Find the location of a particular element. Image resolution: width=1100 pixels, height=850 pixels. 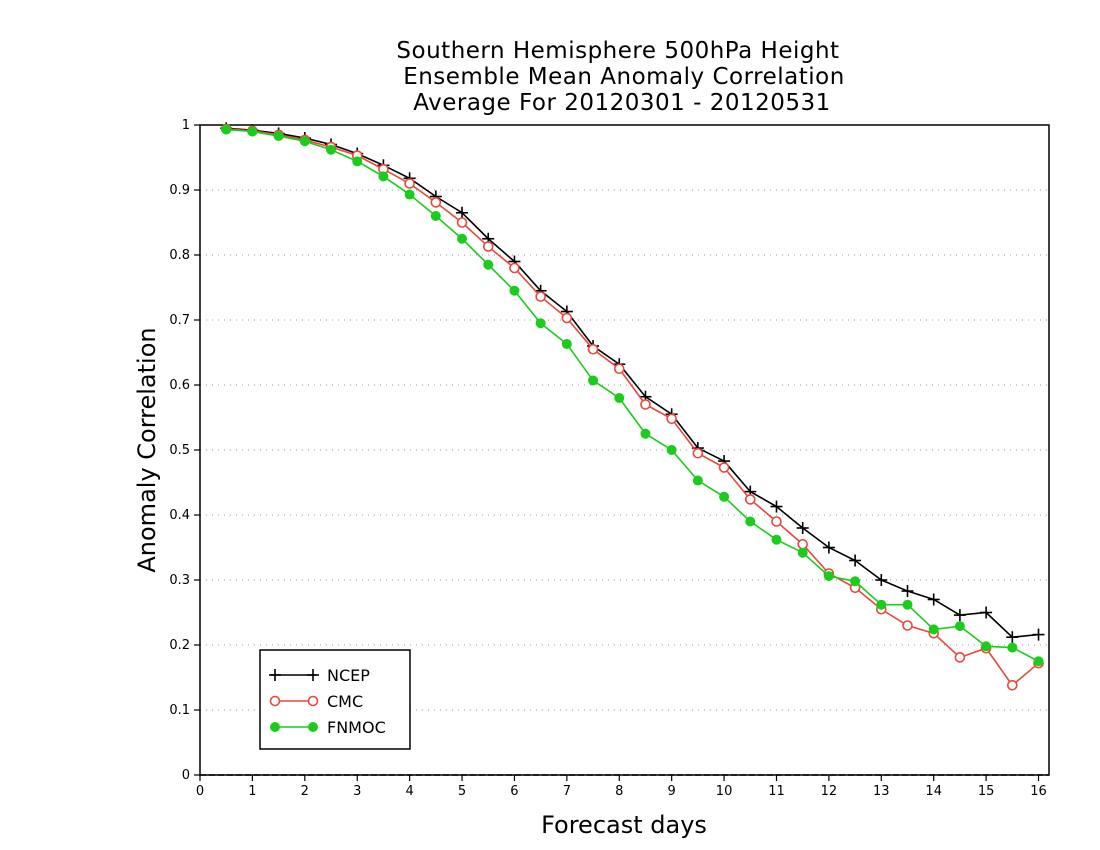

x-tick-label: 6 is located at coordinates (514, 791).